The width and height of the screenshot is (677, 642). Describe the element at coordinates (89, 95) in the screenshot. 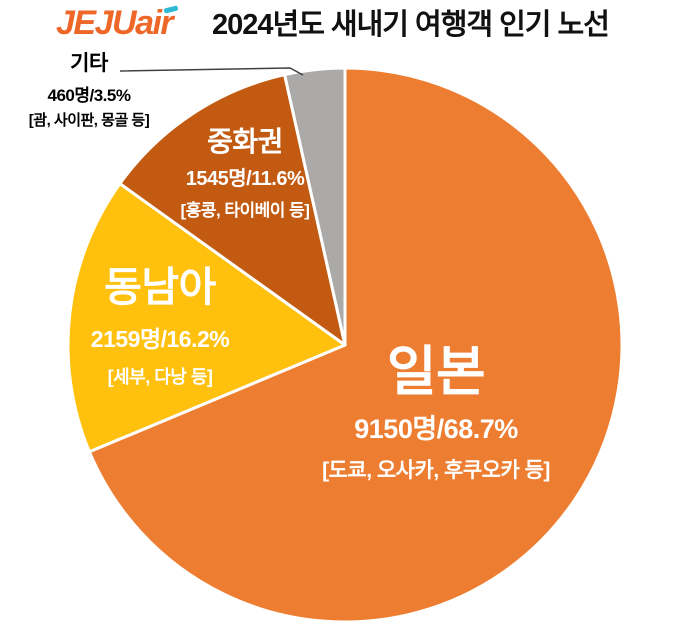

I see `slice-value: 460명/3.5%` at that location.